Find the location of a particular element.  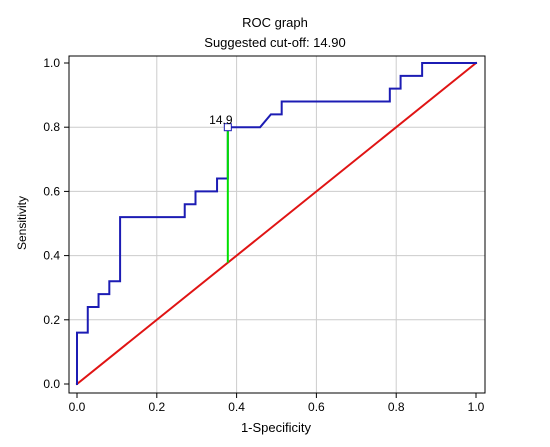

chart-subtitle: Suggested cut-off: 14.90 is located at coordinates (274, 42).